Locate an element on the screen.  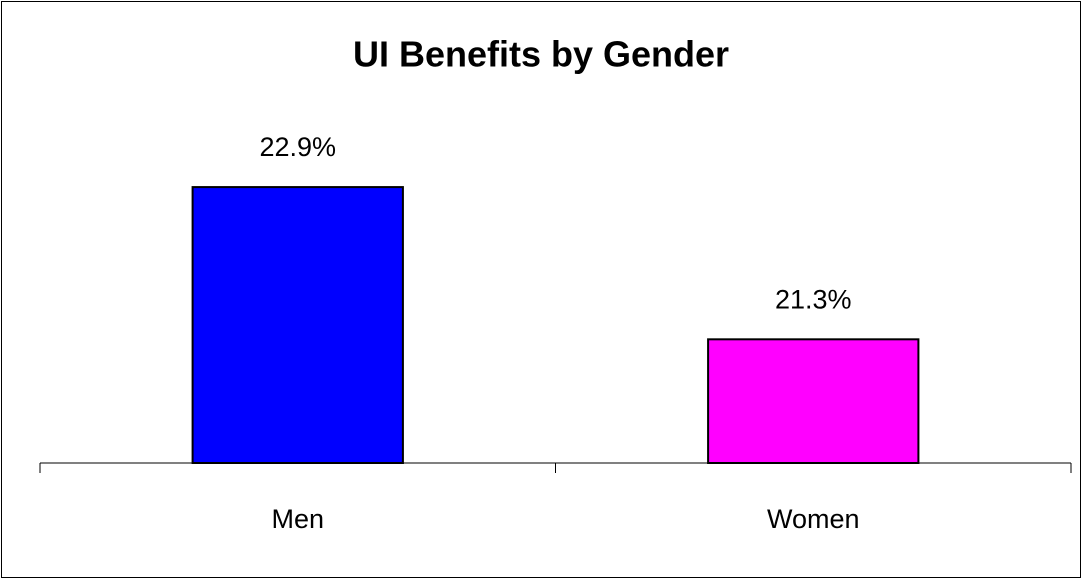
value-label: 22.9% is located at coordinates (297, 147).